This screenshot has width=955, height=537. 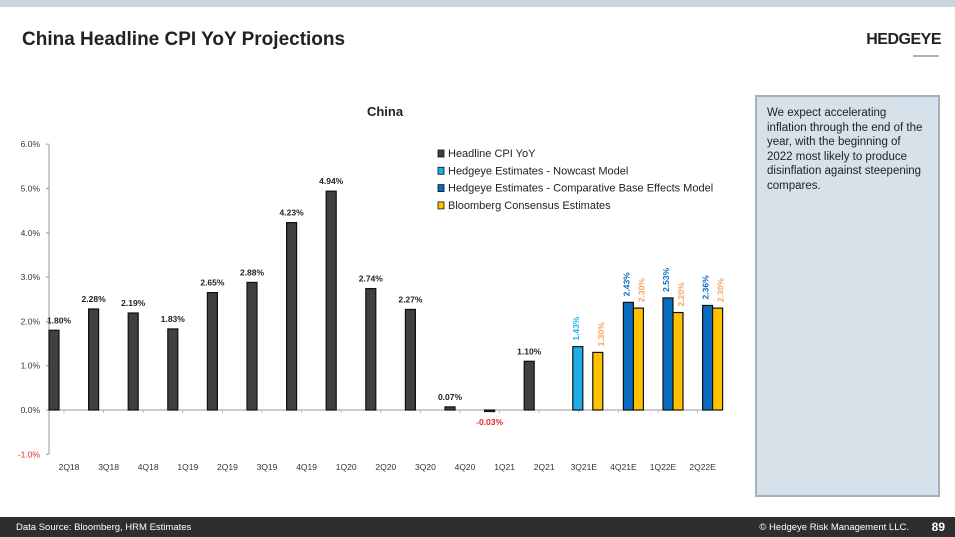 What do you see at coordinates (544, 467) in the screenshot?
I see `x-tick-label: 2Q21` at bounding box center [544, 467].